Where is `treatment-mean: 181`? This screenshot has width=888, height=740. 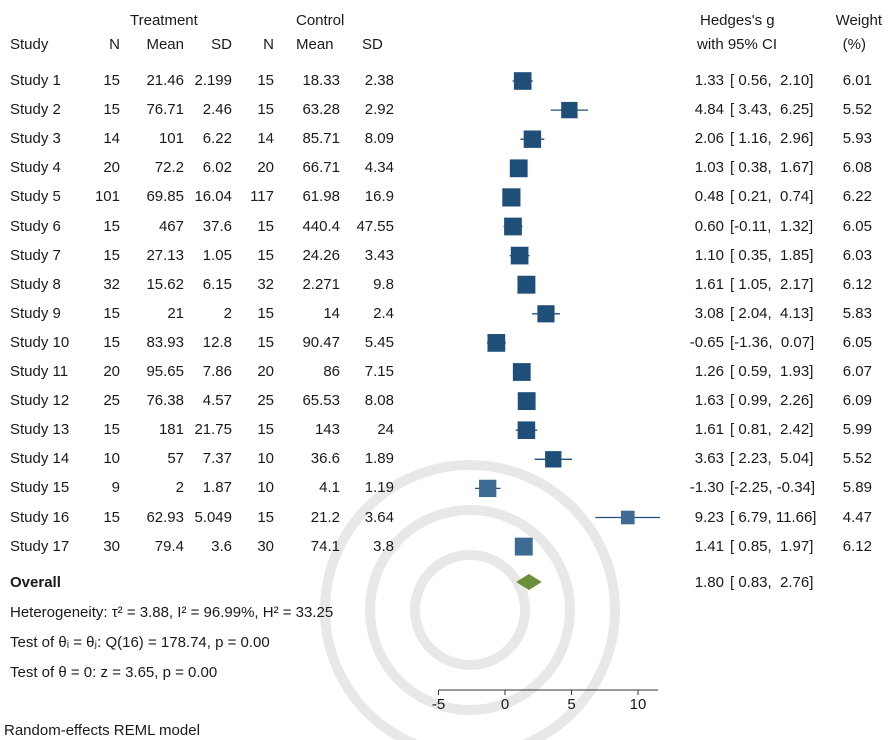
treatment-mean: 181 is located at coordinates (171, 430).